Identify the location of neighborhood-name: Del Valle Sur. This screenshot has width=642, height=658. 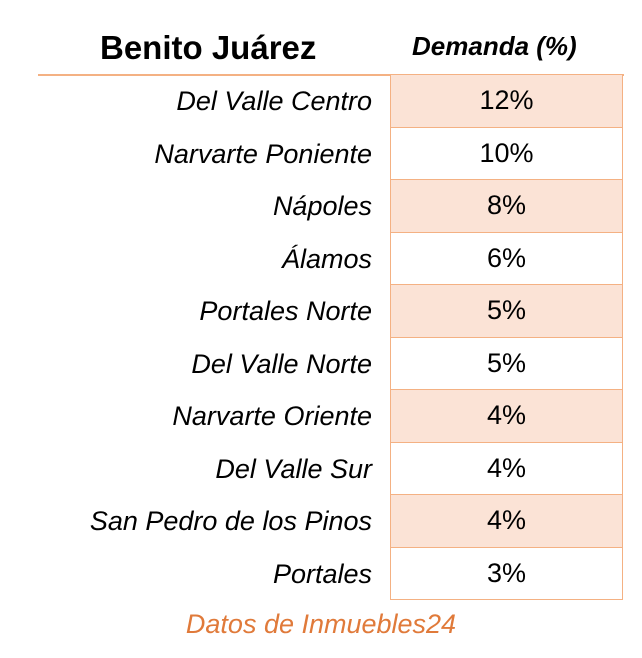
(293, 468).